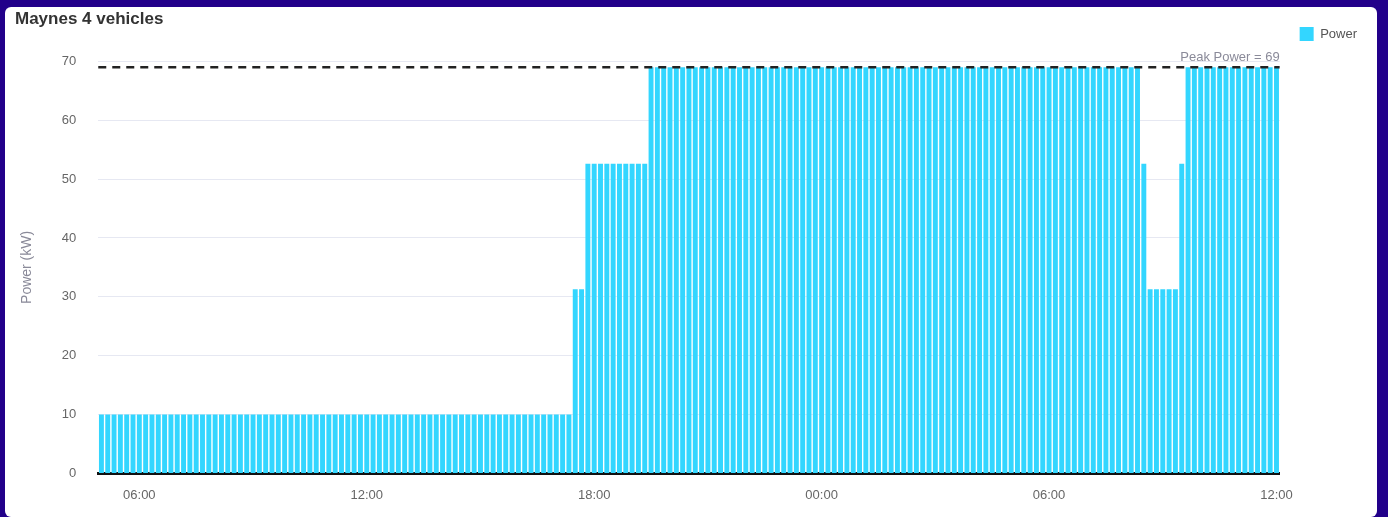 Image resolution: width=1388 pixels, height=517 pixels. Describe the element at coordinates (69, 414) in the screenshot. I see `y-tick-label: 10` at that location.